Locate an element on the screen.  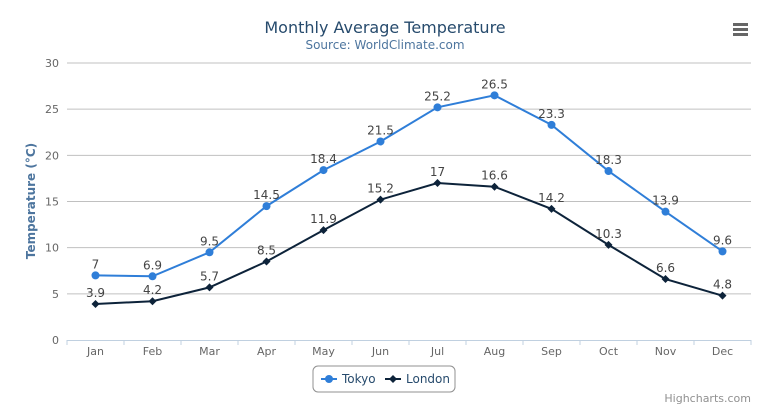
data-label: 8.5 is located at coordinates (266, 251).